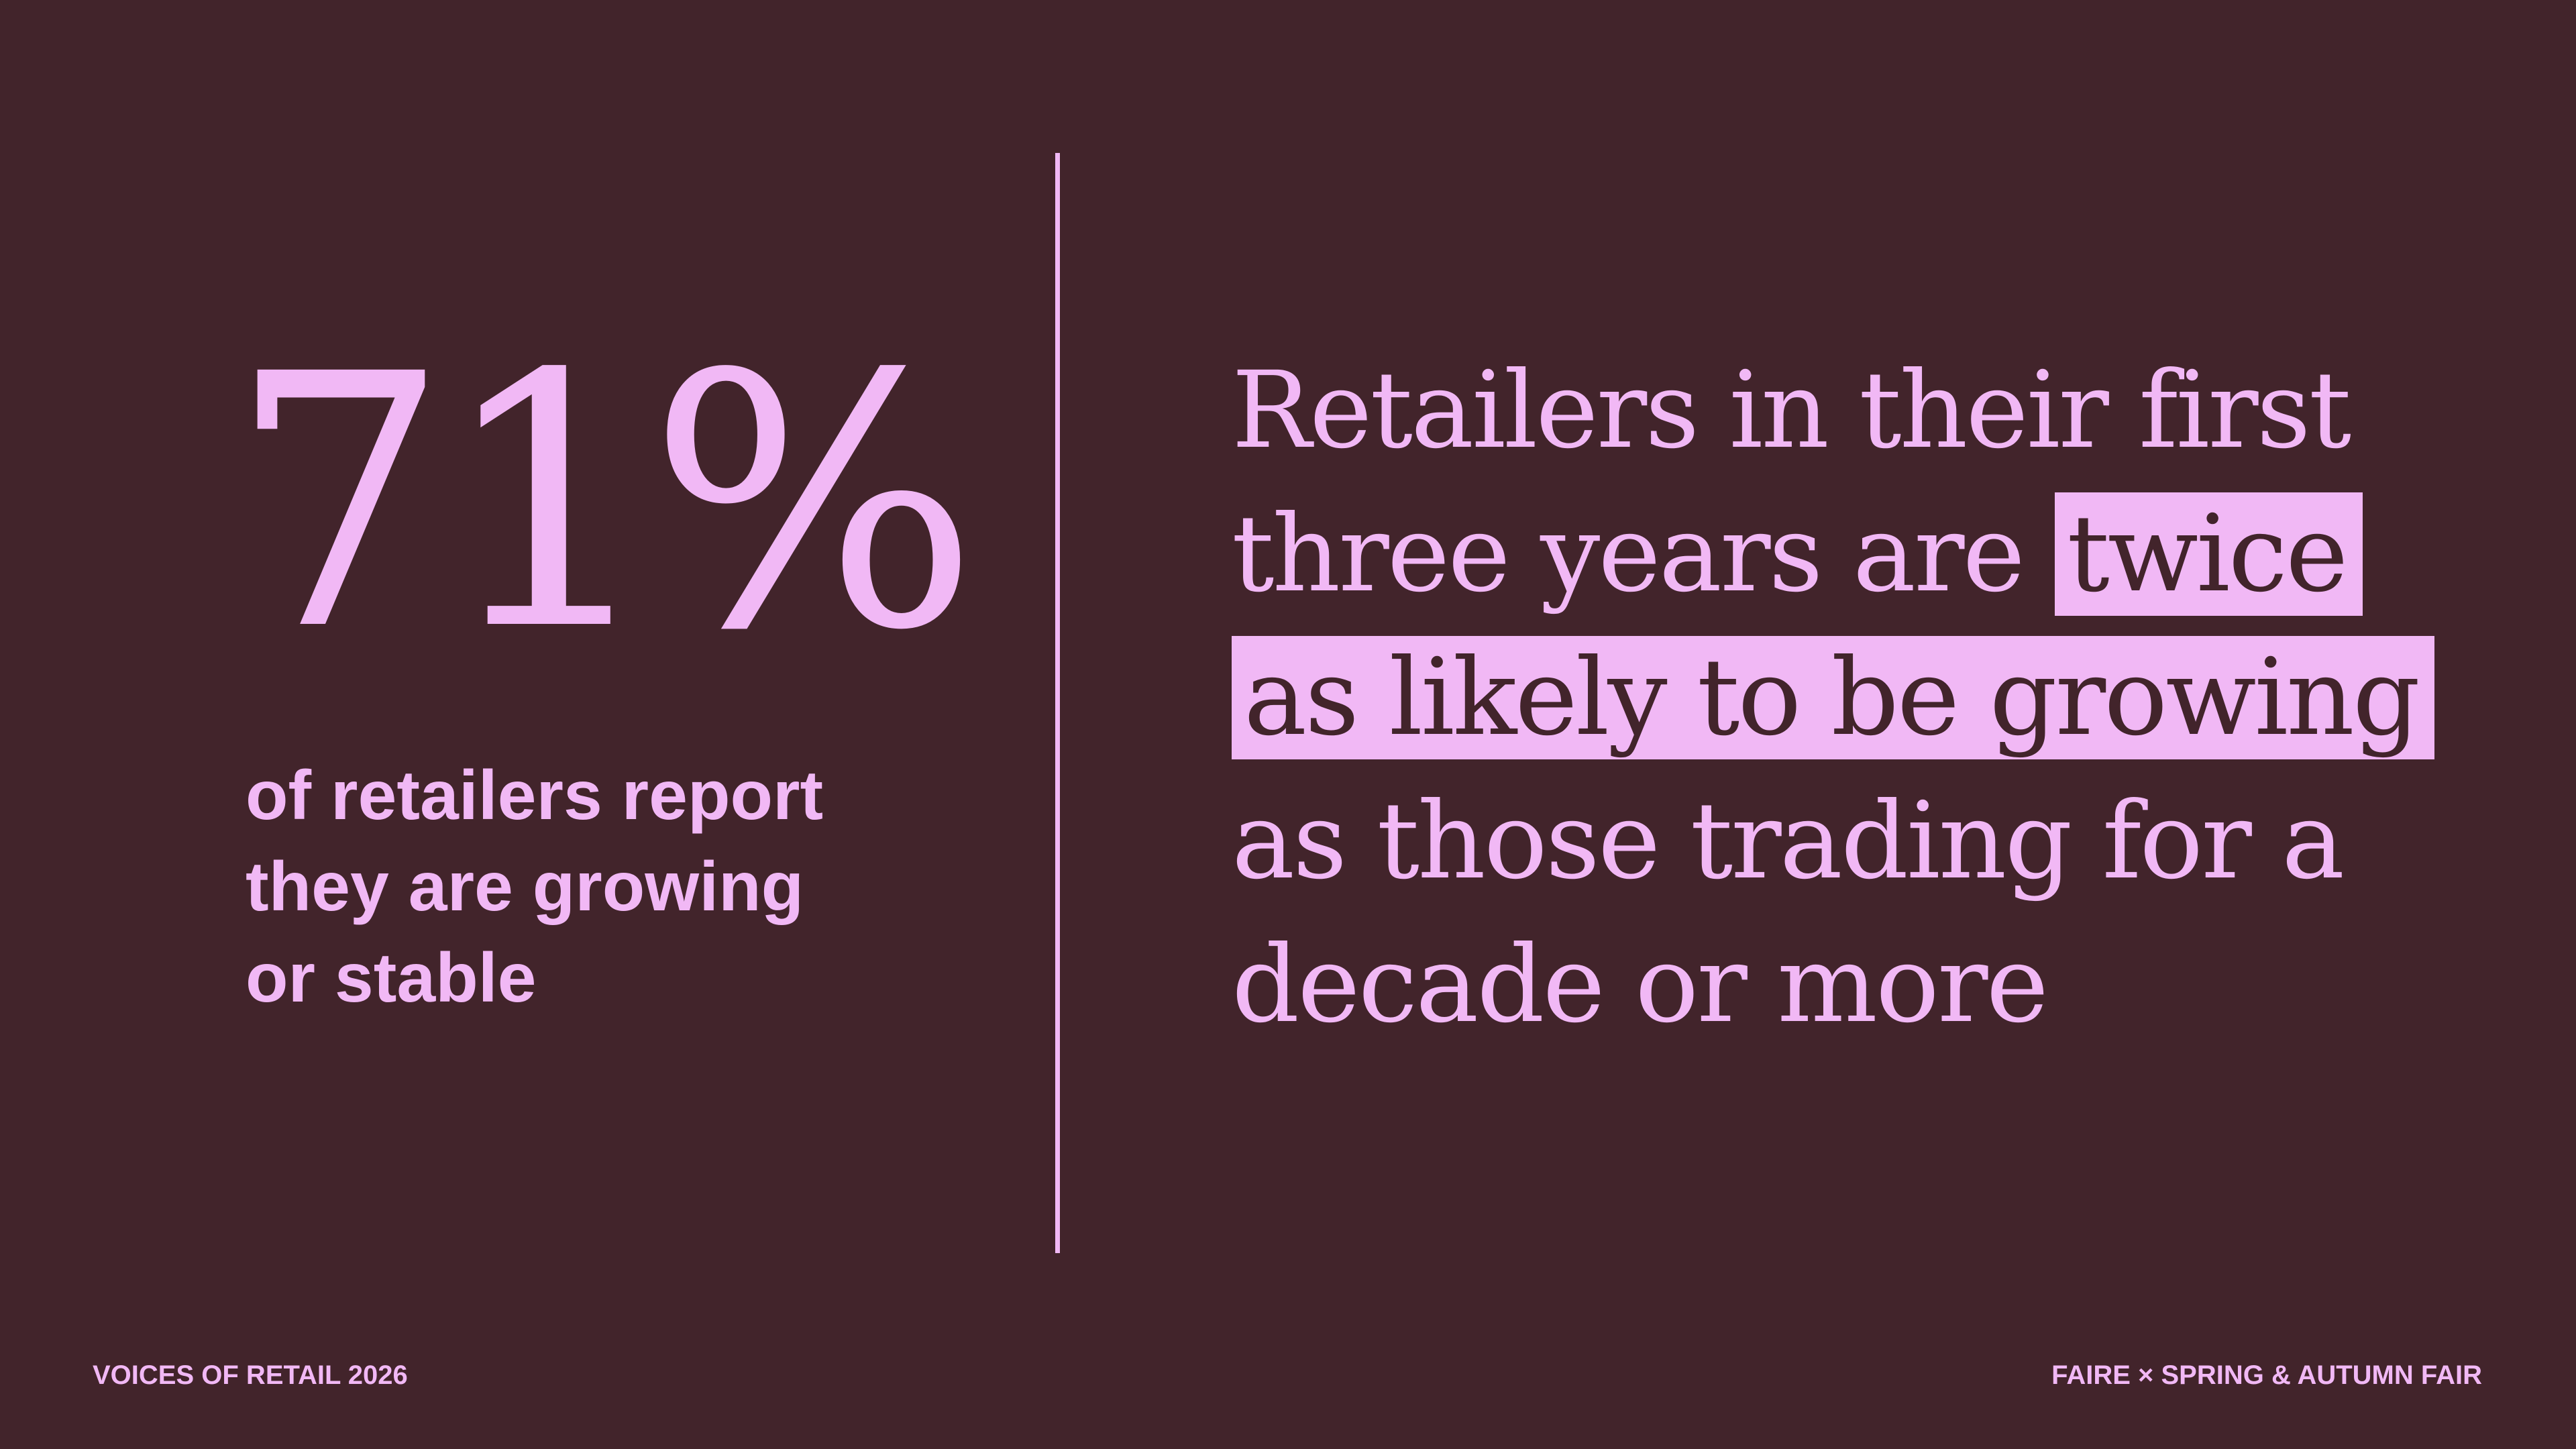 This screenshot has height=1449, width=2576. What do you see at coordinates (391, 978) in the screenshot?
I see `stat-caption-line: or stable` at bounding box center [391, 978].